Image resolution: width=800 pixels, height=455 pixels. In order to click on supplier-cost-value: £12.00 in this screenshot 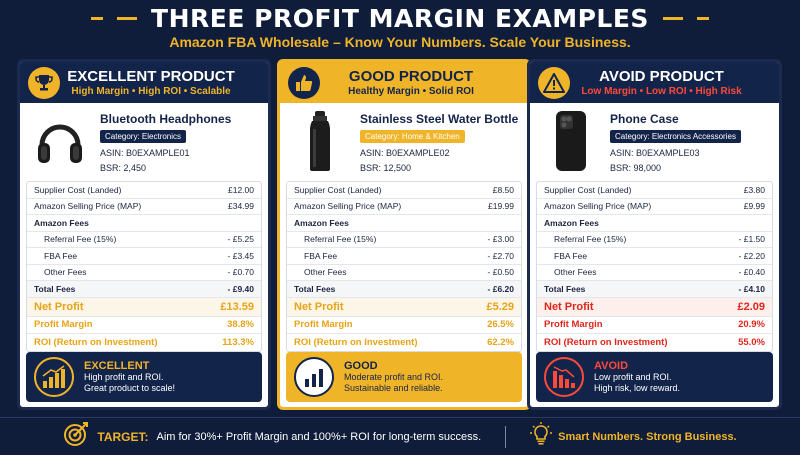, I will do `click(241, 189)`.